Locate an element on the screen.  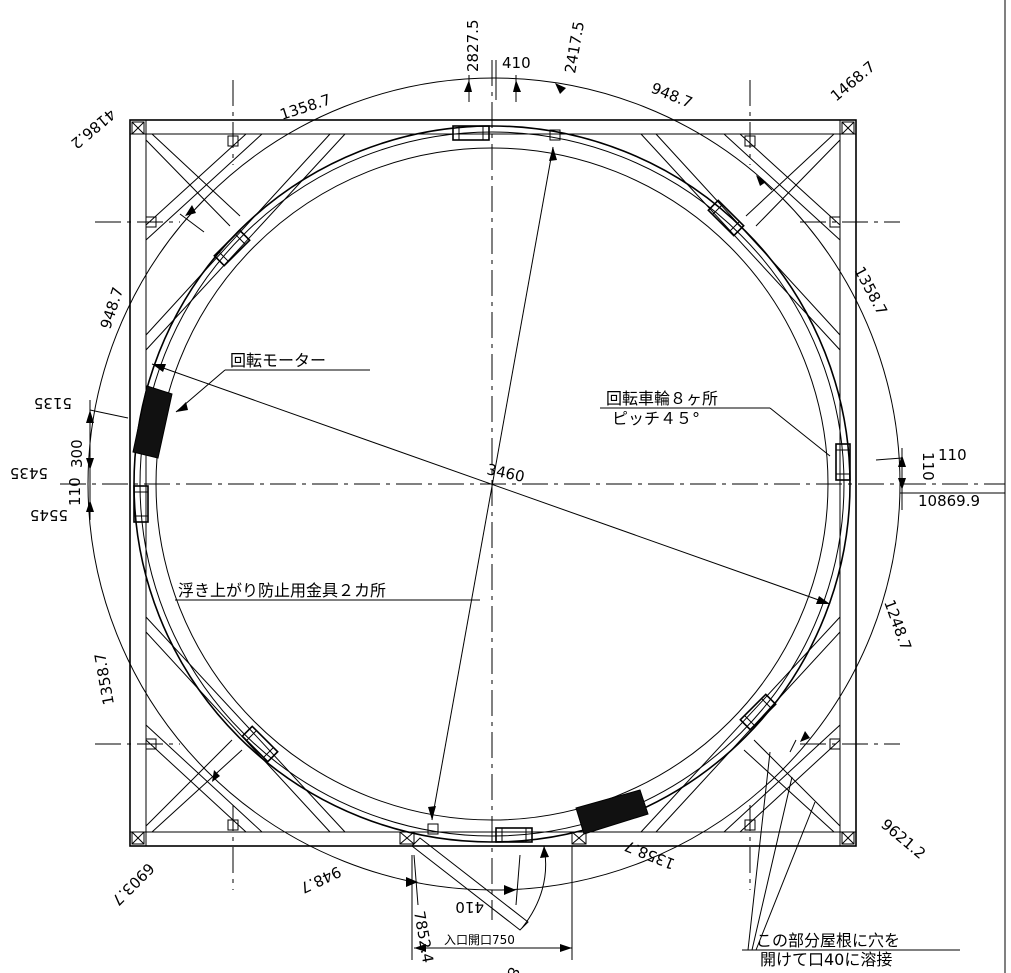
wheel-block-top is located at coordinates (471, 133).